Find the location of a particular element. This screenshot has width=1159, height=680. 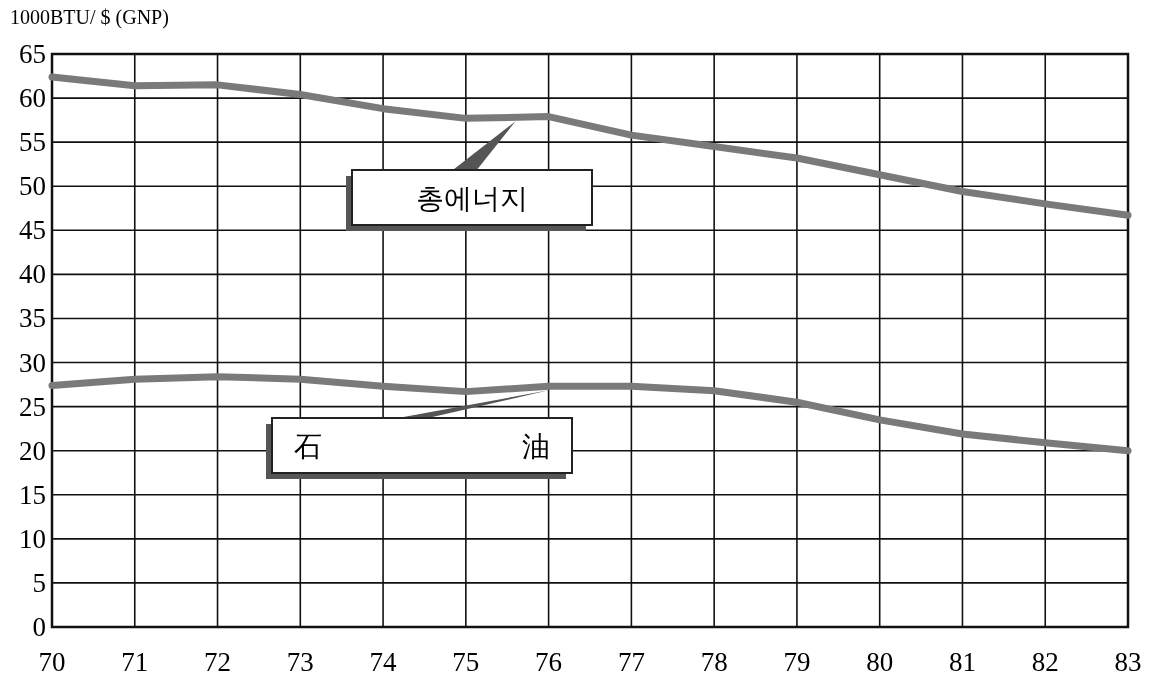

x-tick-label: 73 is located at coordinates (300, 662).